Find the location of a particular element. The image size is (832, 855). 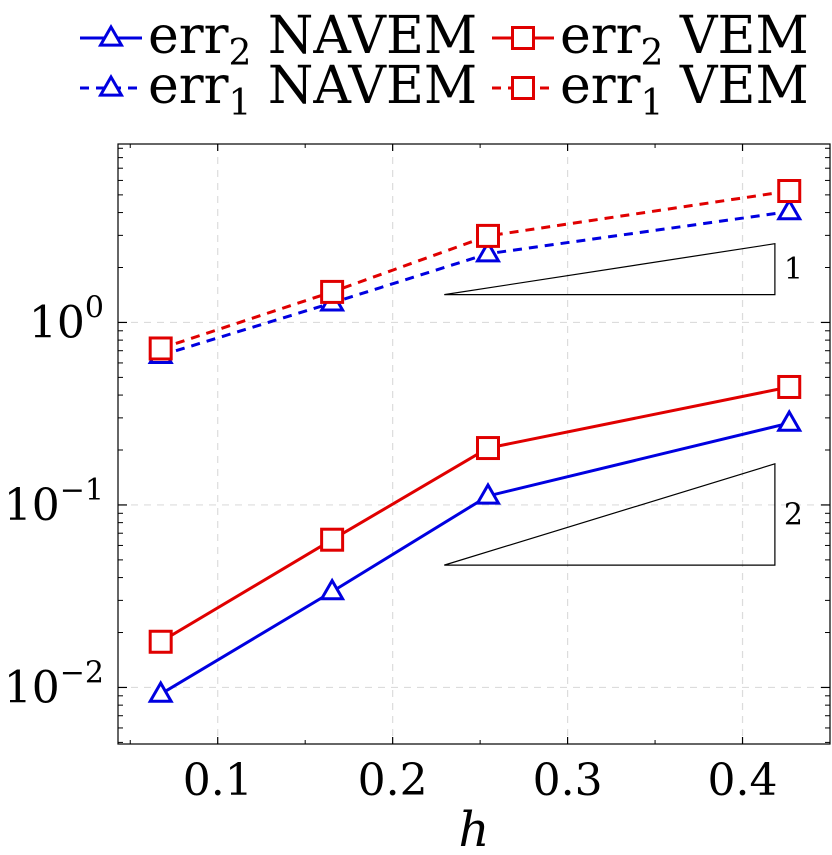

legend-entry: err2 VEM is located at coordinates (650, 40).